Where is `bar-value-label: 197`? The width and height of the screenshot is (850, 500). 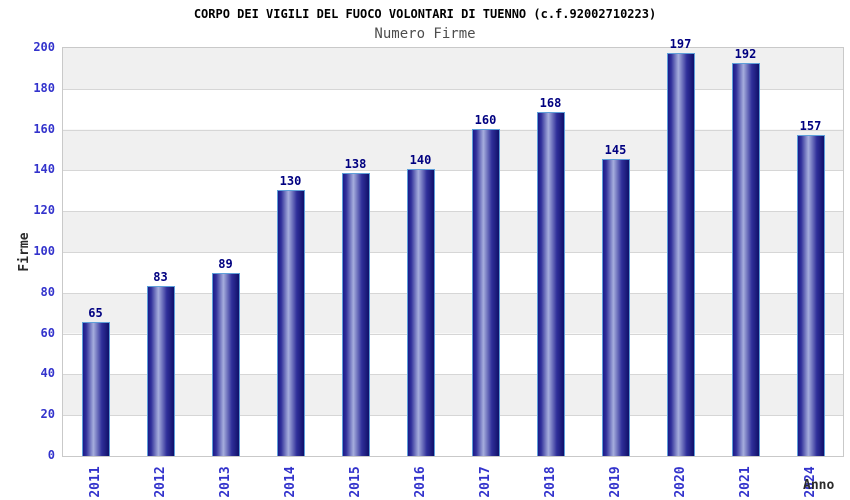 bar-value-label: 197 is located at coordinates (680, 44).